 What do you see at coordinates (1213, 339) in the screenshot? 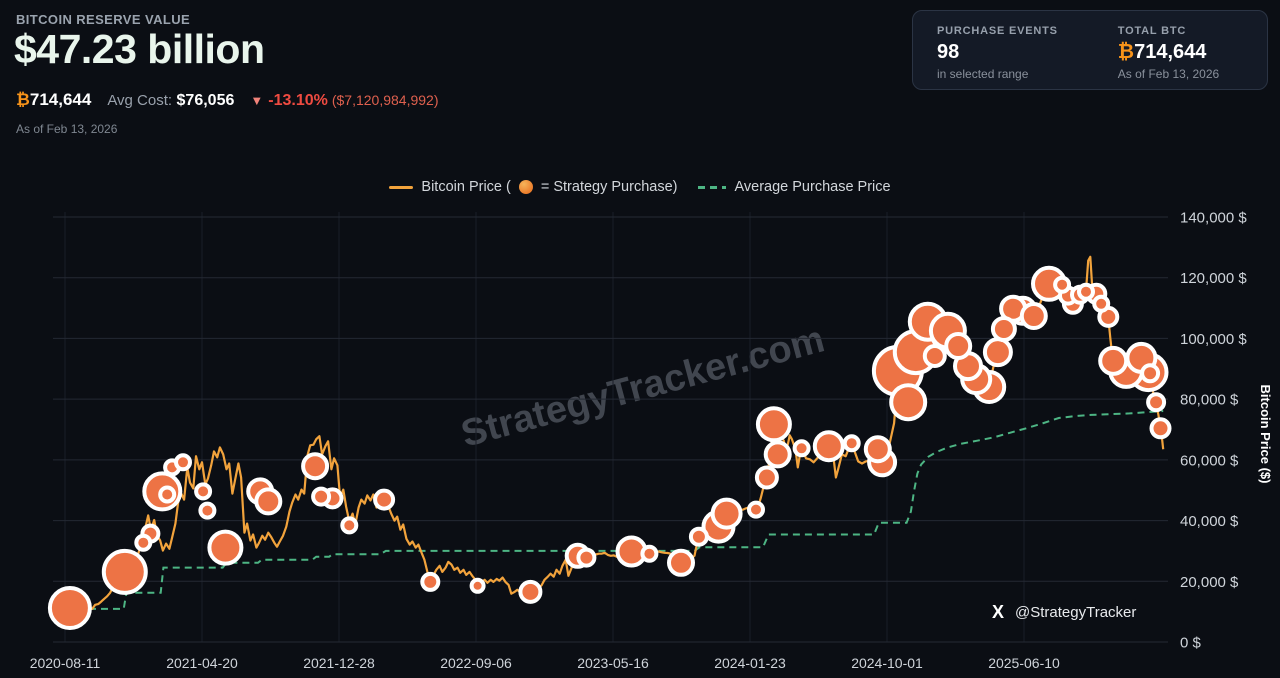
I see `y-axis-tick-label: 100,000 $` at bounding box center [1213, 339].